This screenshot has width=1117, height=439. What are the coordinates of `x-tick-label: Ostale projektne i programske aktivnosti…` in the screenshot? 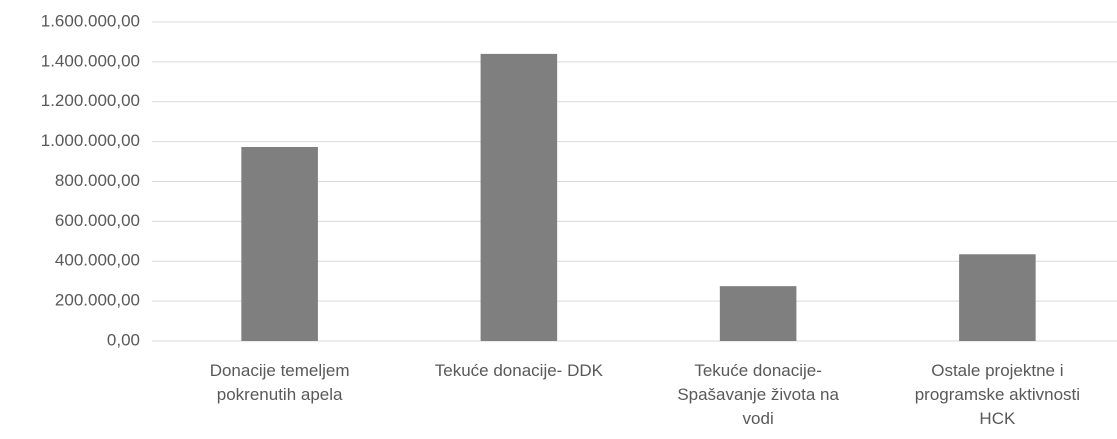 It's located at (997, 394).